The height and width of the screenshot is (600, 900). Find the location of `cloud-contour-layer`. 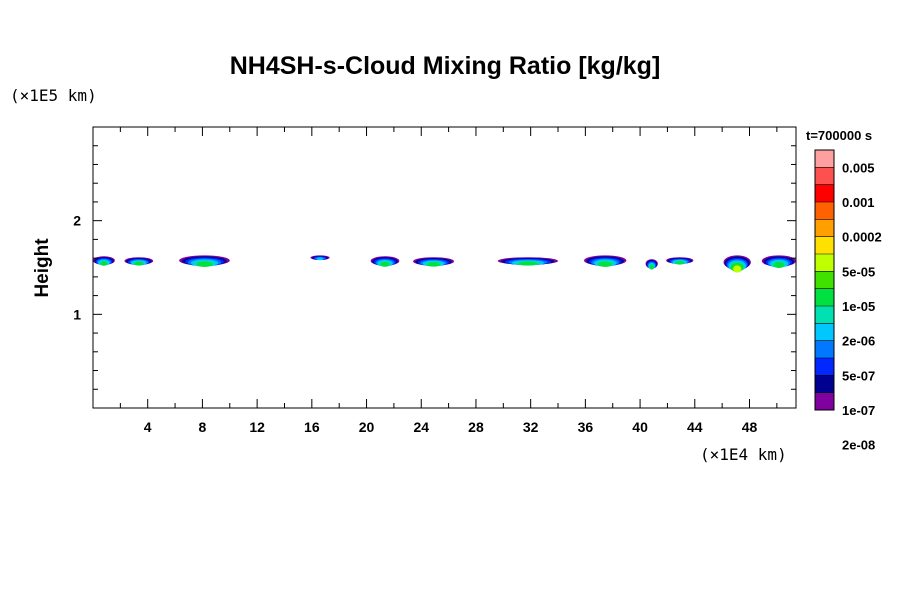

cloud-contour-layer is located at coordinates (444, 264).